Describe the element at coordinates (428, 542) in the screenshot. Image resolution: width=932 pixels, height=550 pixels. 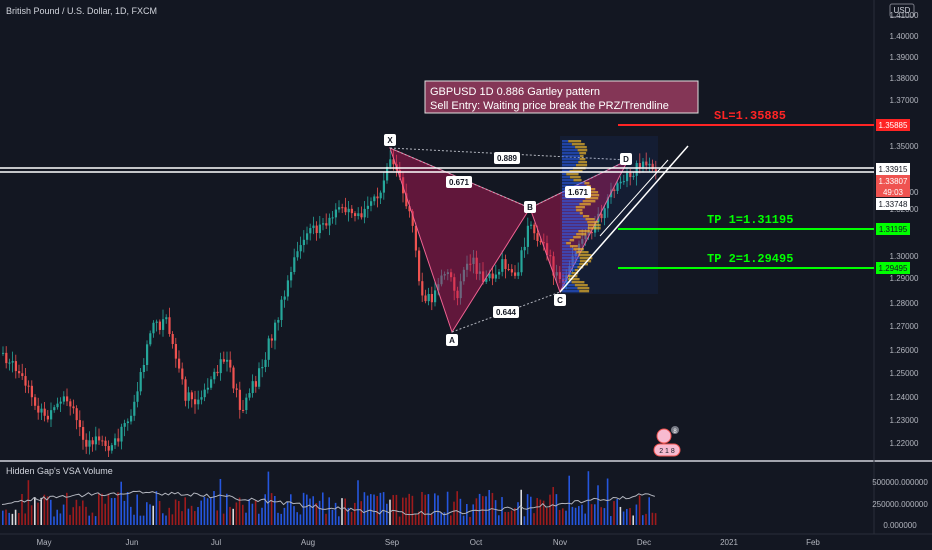
I see `time-axis: May Jun Jul Aug Sep Oct Nov Dec 2021 Feb` at that location.